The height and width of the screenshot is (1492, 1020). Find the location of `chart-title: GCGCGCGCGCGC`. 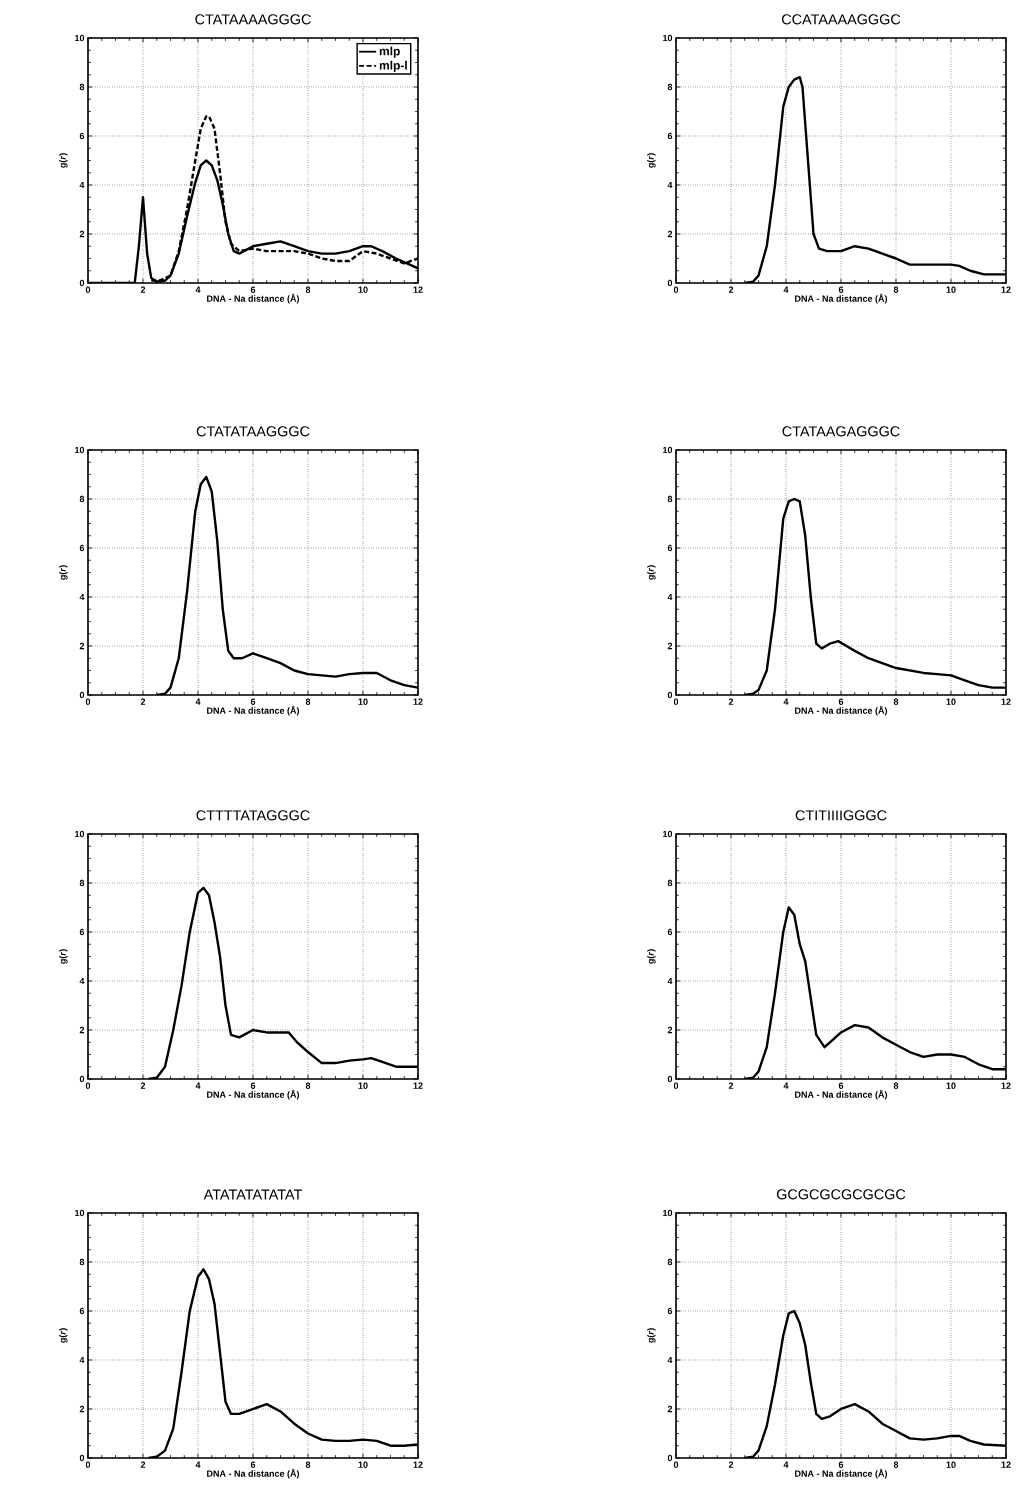

chart-title: GCGCGCGCGCGC is located at coordinates (841, 1194).